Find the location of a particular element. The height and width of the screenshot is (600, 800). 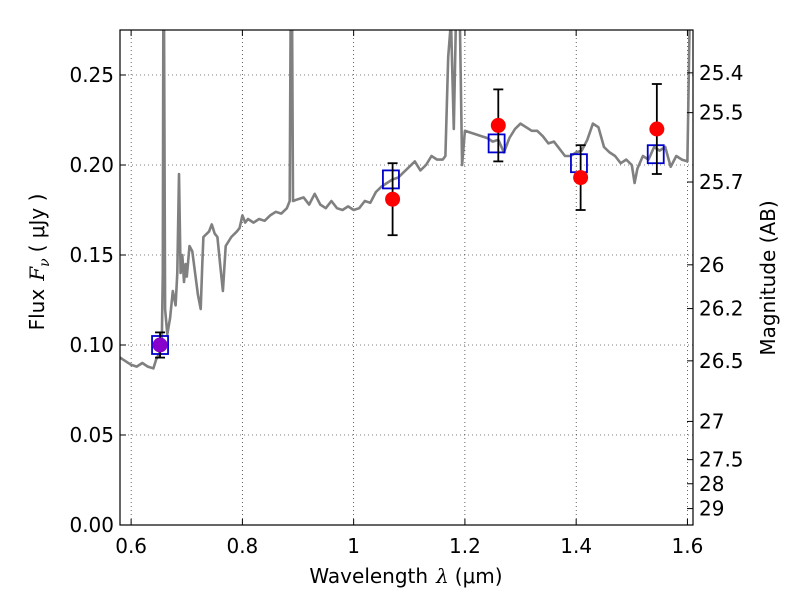

y2-tick-label: 27.5 is located at coordinates (721, 460).